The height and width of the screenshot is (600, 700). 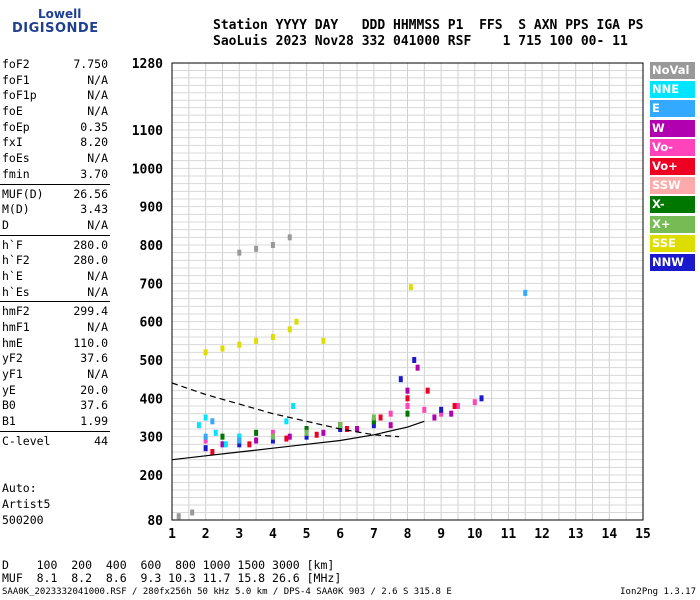 I want to click on param-name: fmin, so click(x=16, y=173).